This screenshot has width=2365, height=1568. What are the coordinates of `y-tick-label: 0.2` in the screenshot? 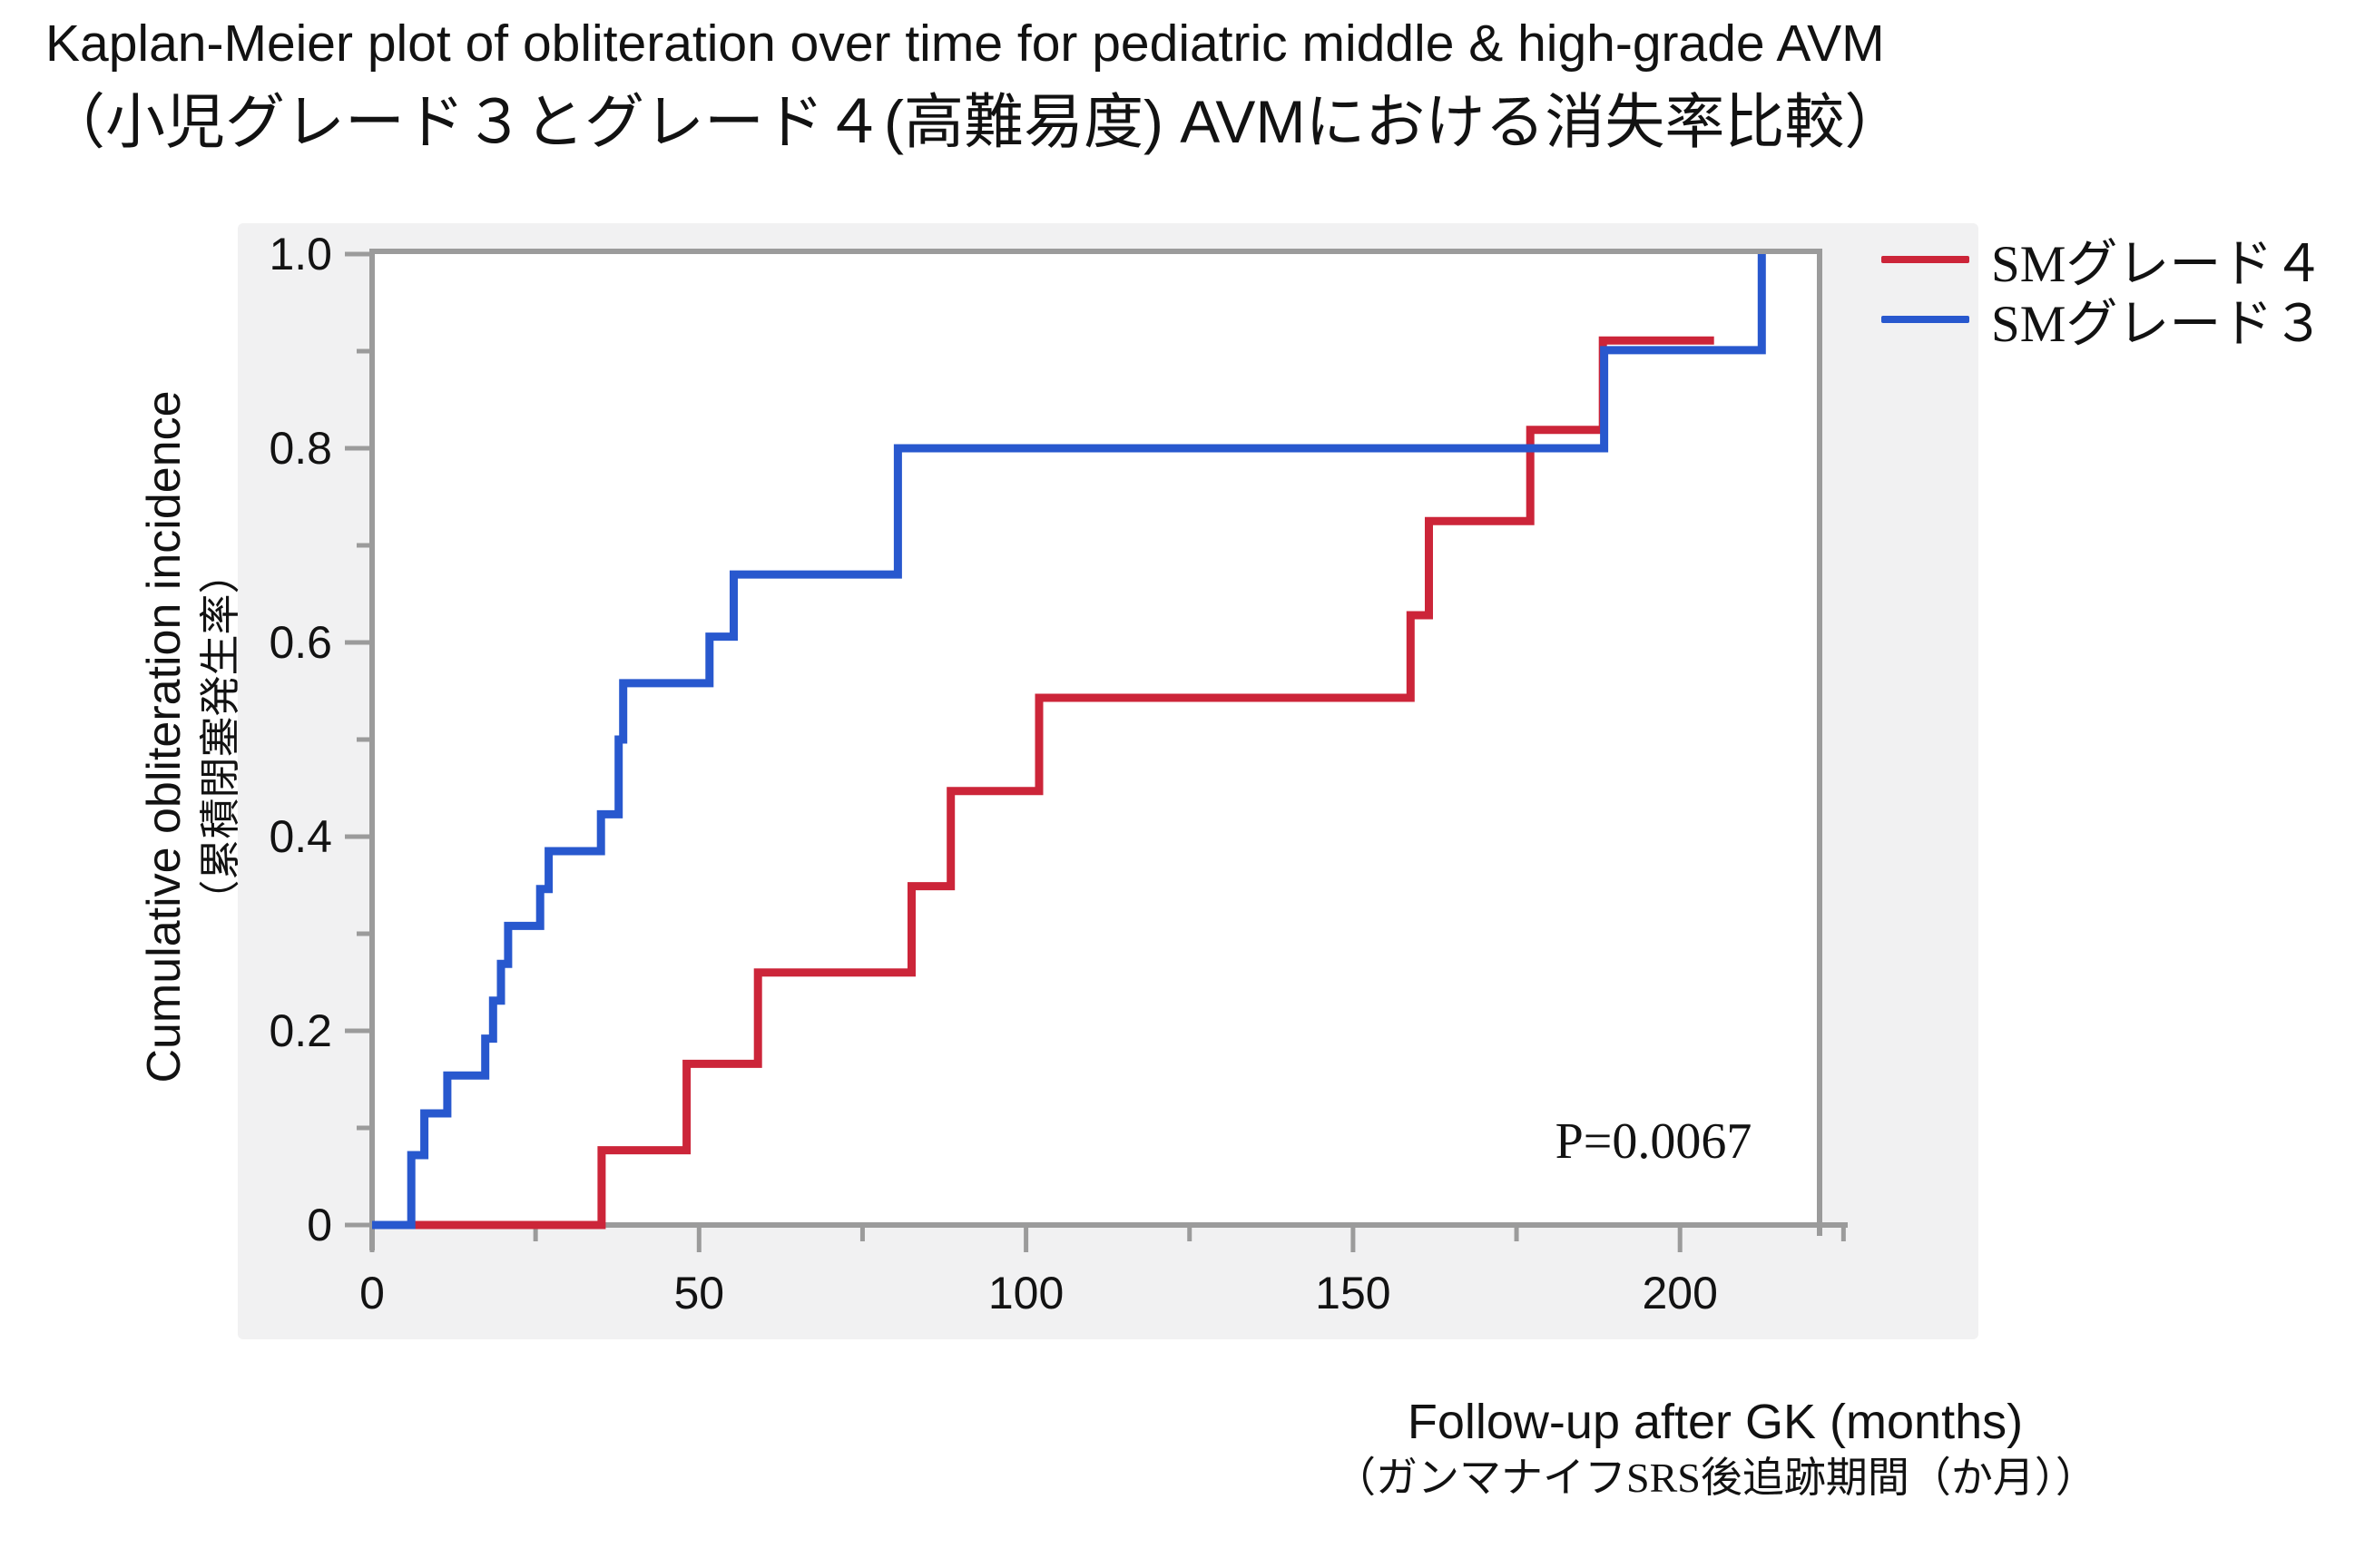 It's located at (301, 1030).